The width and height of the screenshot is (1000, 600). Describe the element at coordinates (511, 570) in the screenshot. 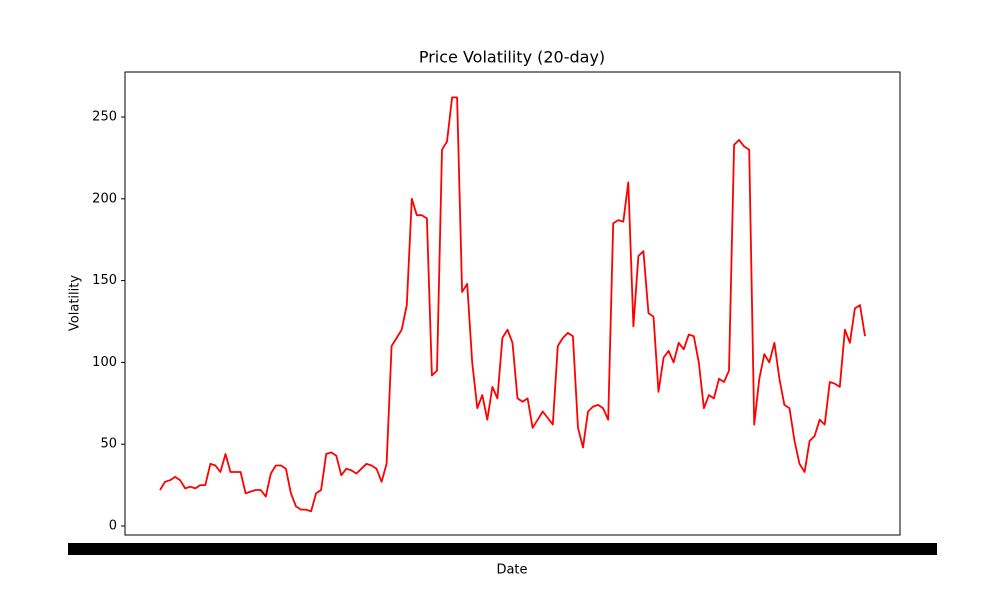

I see `x-axis-label: Date` at that location.